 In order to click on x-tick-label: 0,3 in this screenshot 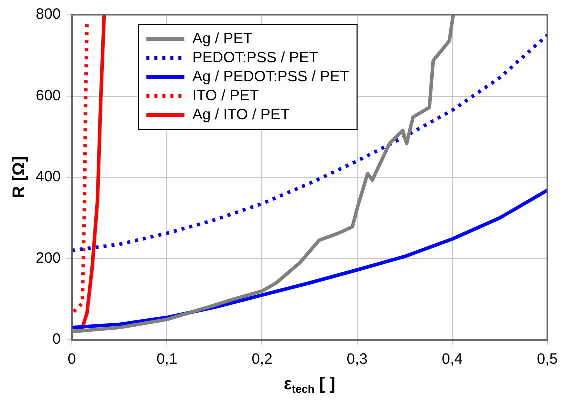, I will do `click(357, 359)`.